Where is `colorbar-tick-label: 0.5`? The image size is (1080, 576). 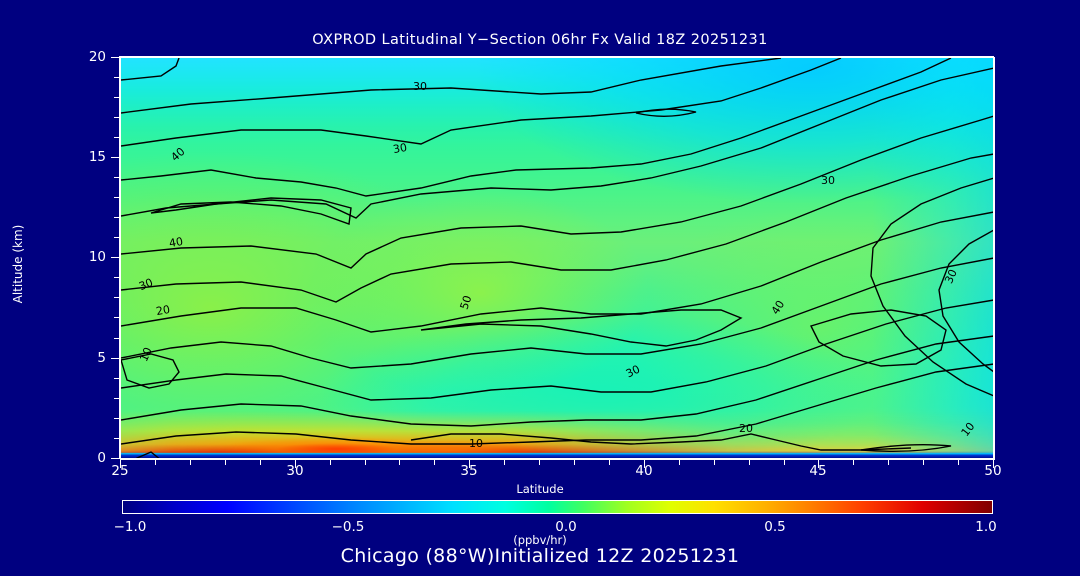 colorbar-tick-label: 0.5 is located at coordinates (775, 527).